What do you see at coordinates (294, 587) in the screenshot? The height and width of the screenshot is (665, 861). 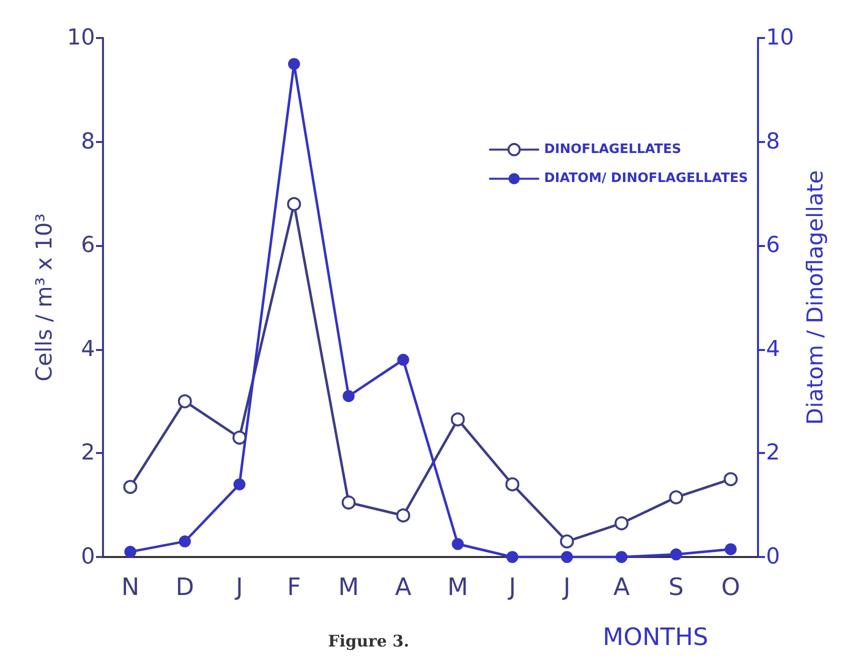 I see `x-tick-label: F` at bounding box center [294, 587].